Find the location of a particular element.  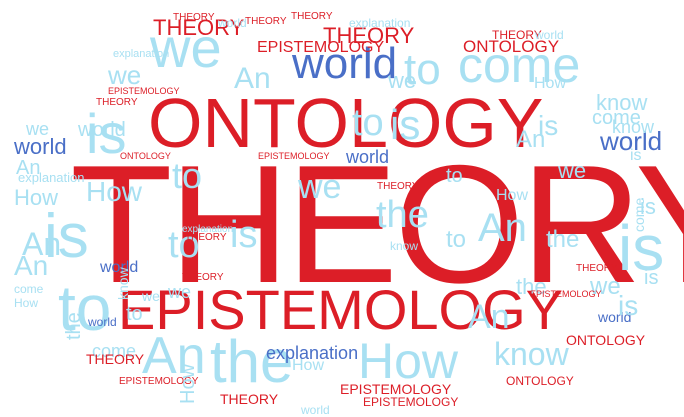

word-is-s3: is is located at coordinates (651, 278).